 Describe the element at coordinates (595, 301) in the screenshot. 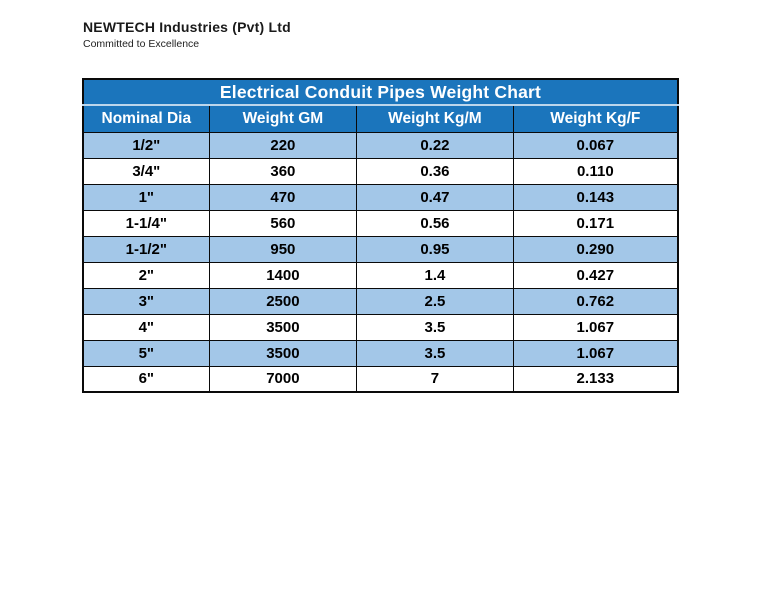

I see `table-cell: 0.762` at that location.